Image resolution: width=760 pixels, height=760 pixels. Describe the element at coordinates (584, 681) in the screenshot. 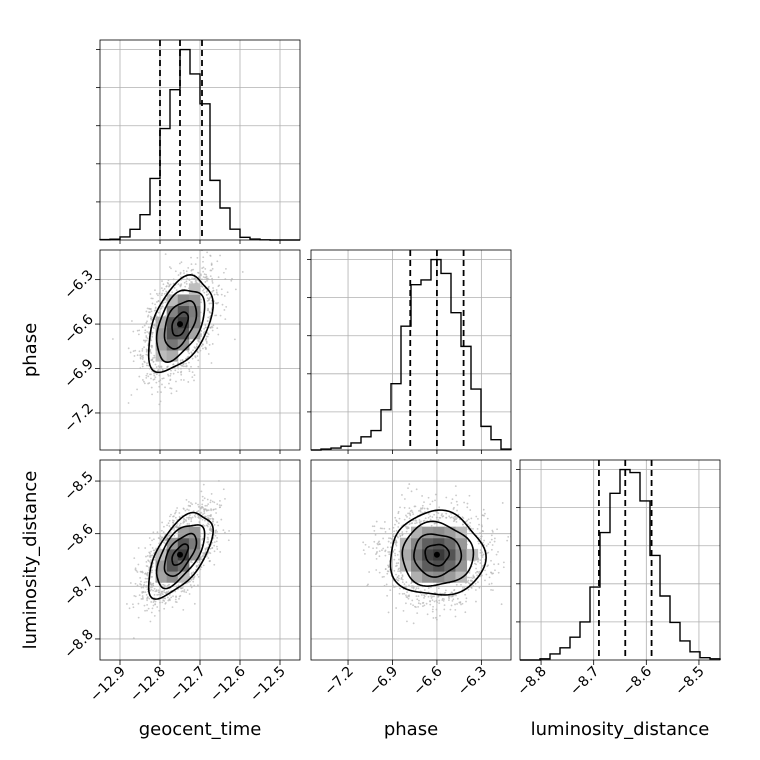

I see `x-tick-label: −8.7` at that location.